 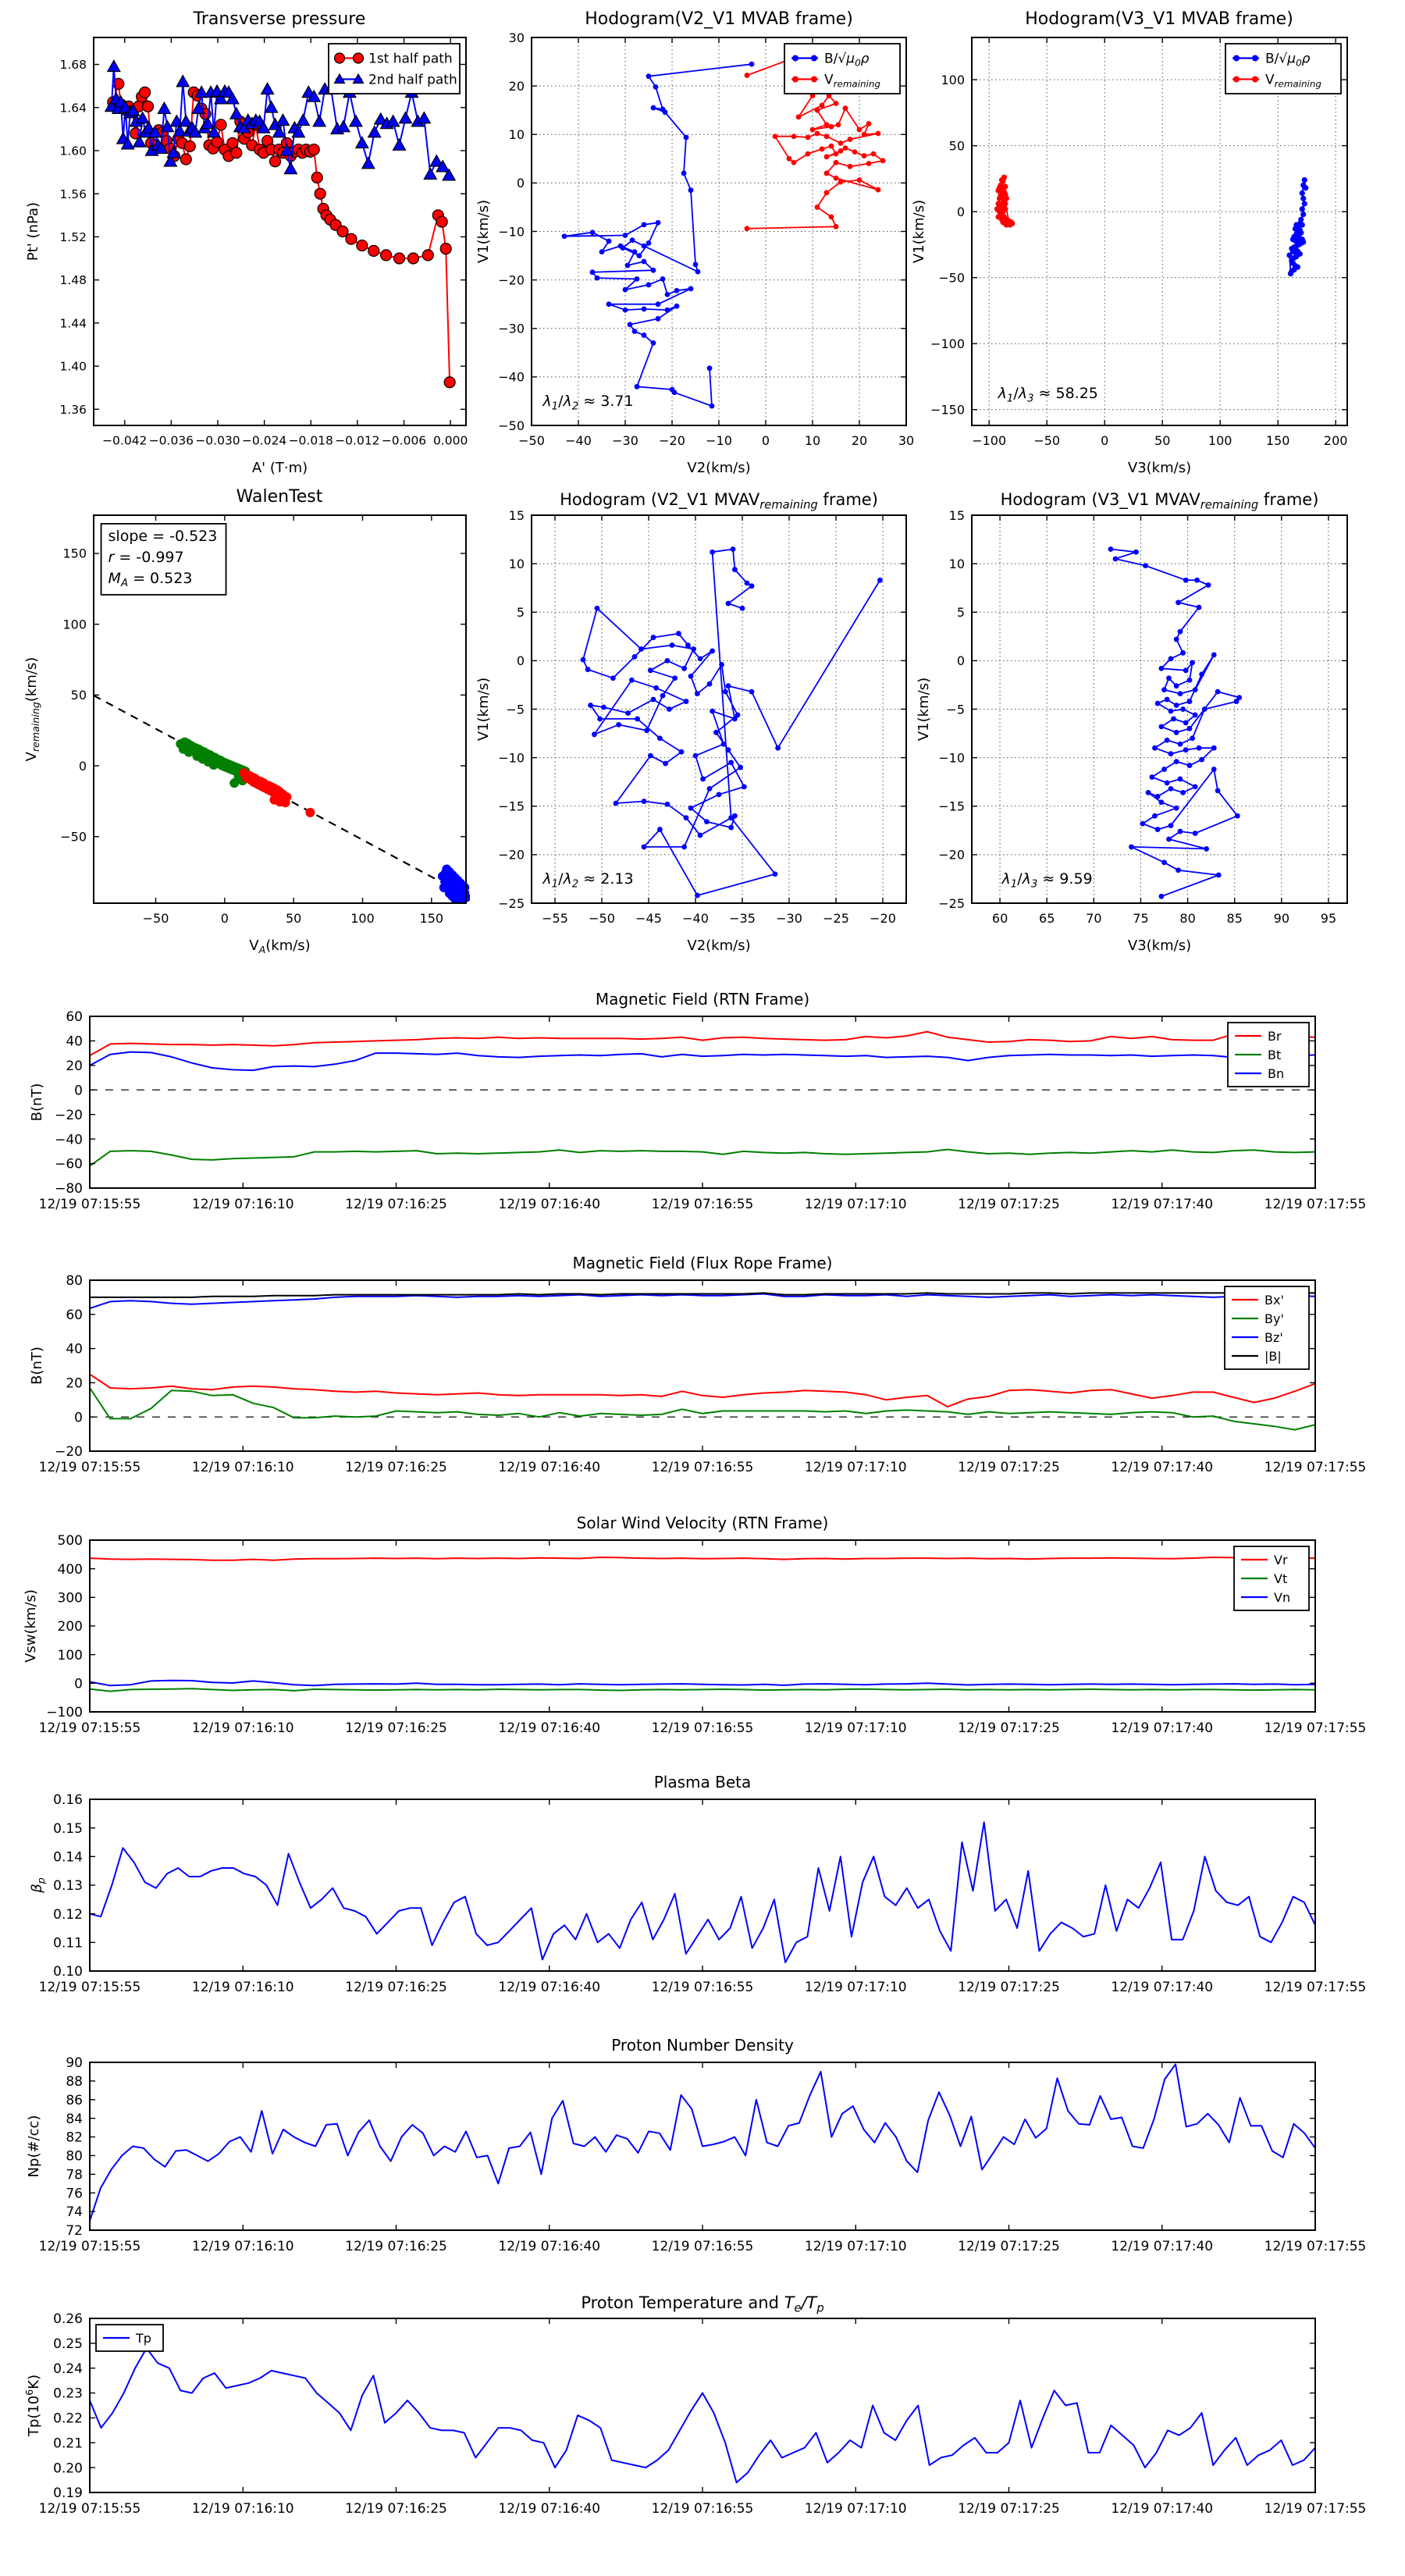 What do you see at coordinates (264, 441) in the screenshot?
I see `svg-text: −0.024` at bounding box center [264, 441].